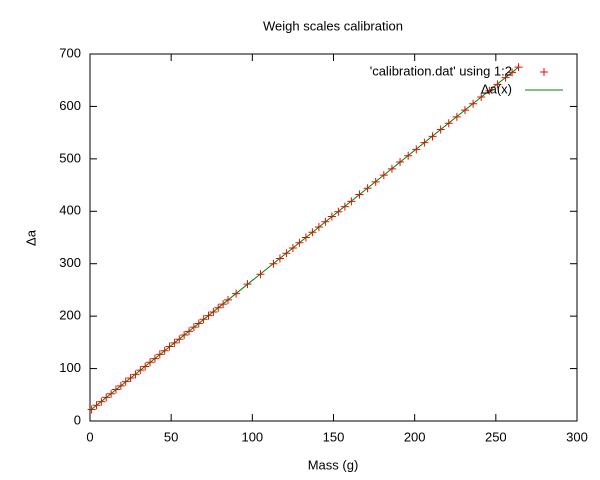 The width and height of the screenshot is (600, 480). Describe the element at coordinates (171, 436) in the screenshot. I see `x-tick-label: 50` at that location.